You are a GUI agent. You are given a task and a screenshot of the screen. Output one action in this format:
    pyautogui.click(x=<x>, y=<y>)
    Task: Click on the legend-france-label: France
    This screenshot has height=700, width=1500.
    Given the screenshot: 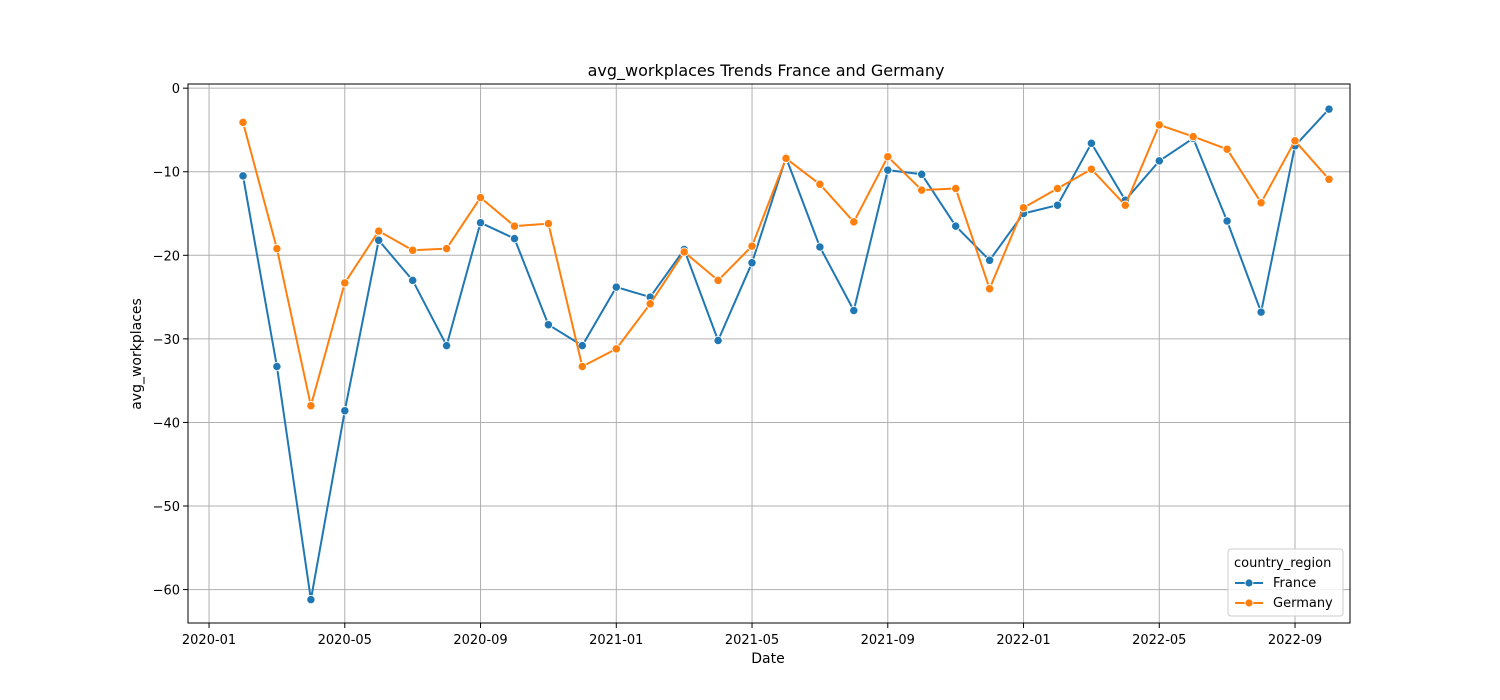 What is the action you would take?
    pyautogui.click(x=1294, y=583)
    